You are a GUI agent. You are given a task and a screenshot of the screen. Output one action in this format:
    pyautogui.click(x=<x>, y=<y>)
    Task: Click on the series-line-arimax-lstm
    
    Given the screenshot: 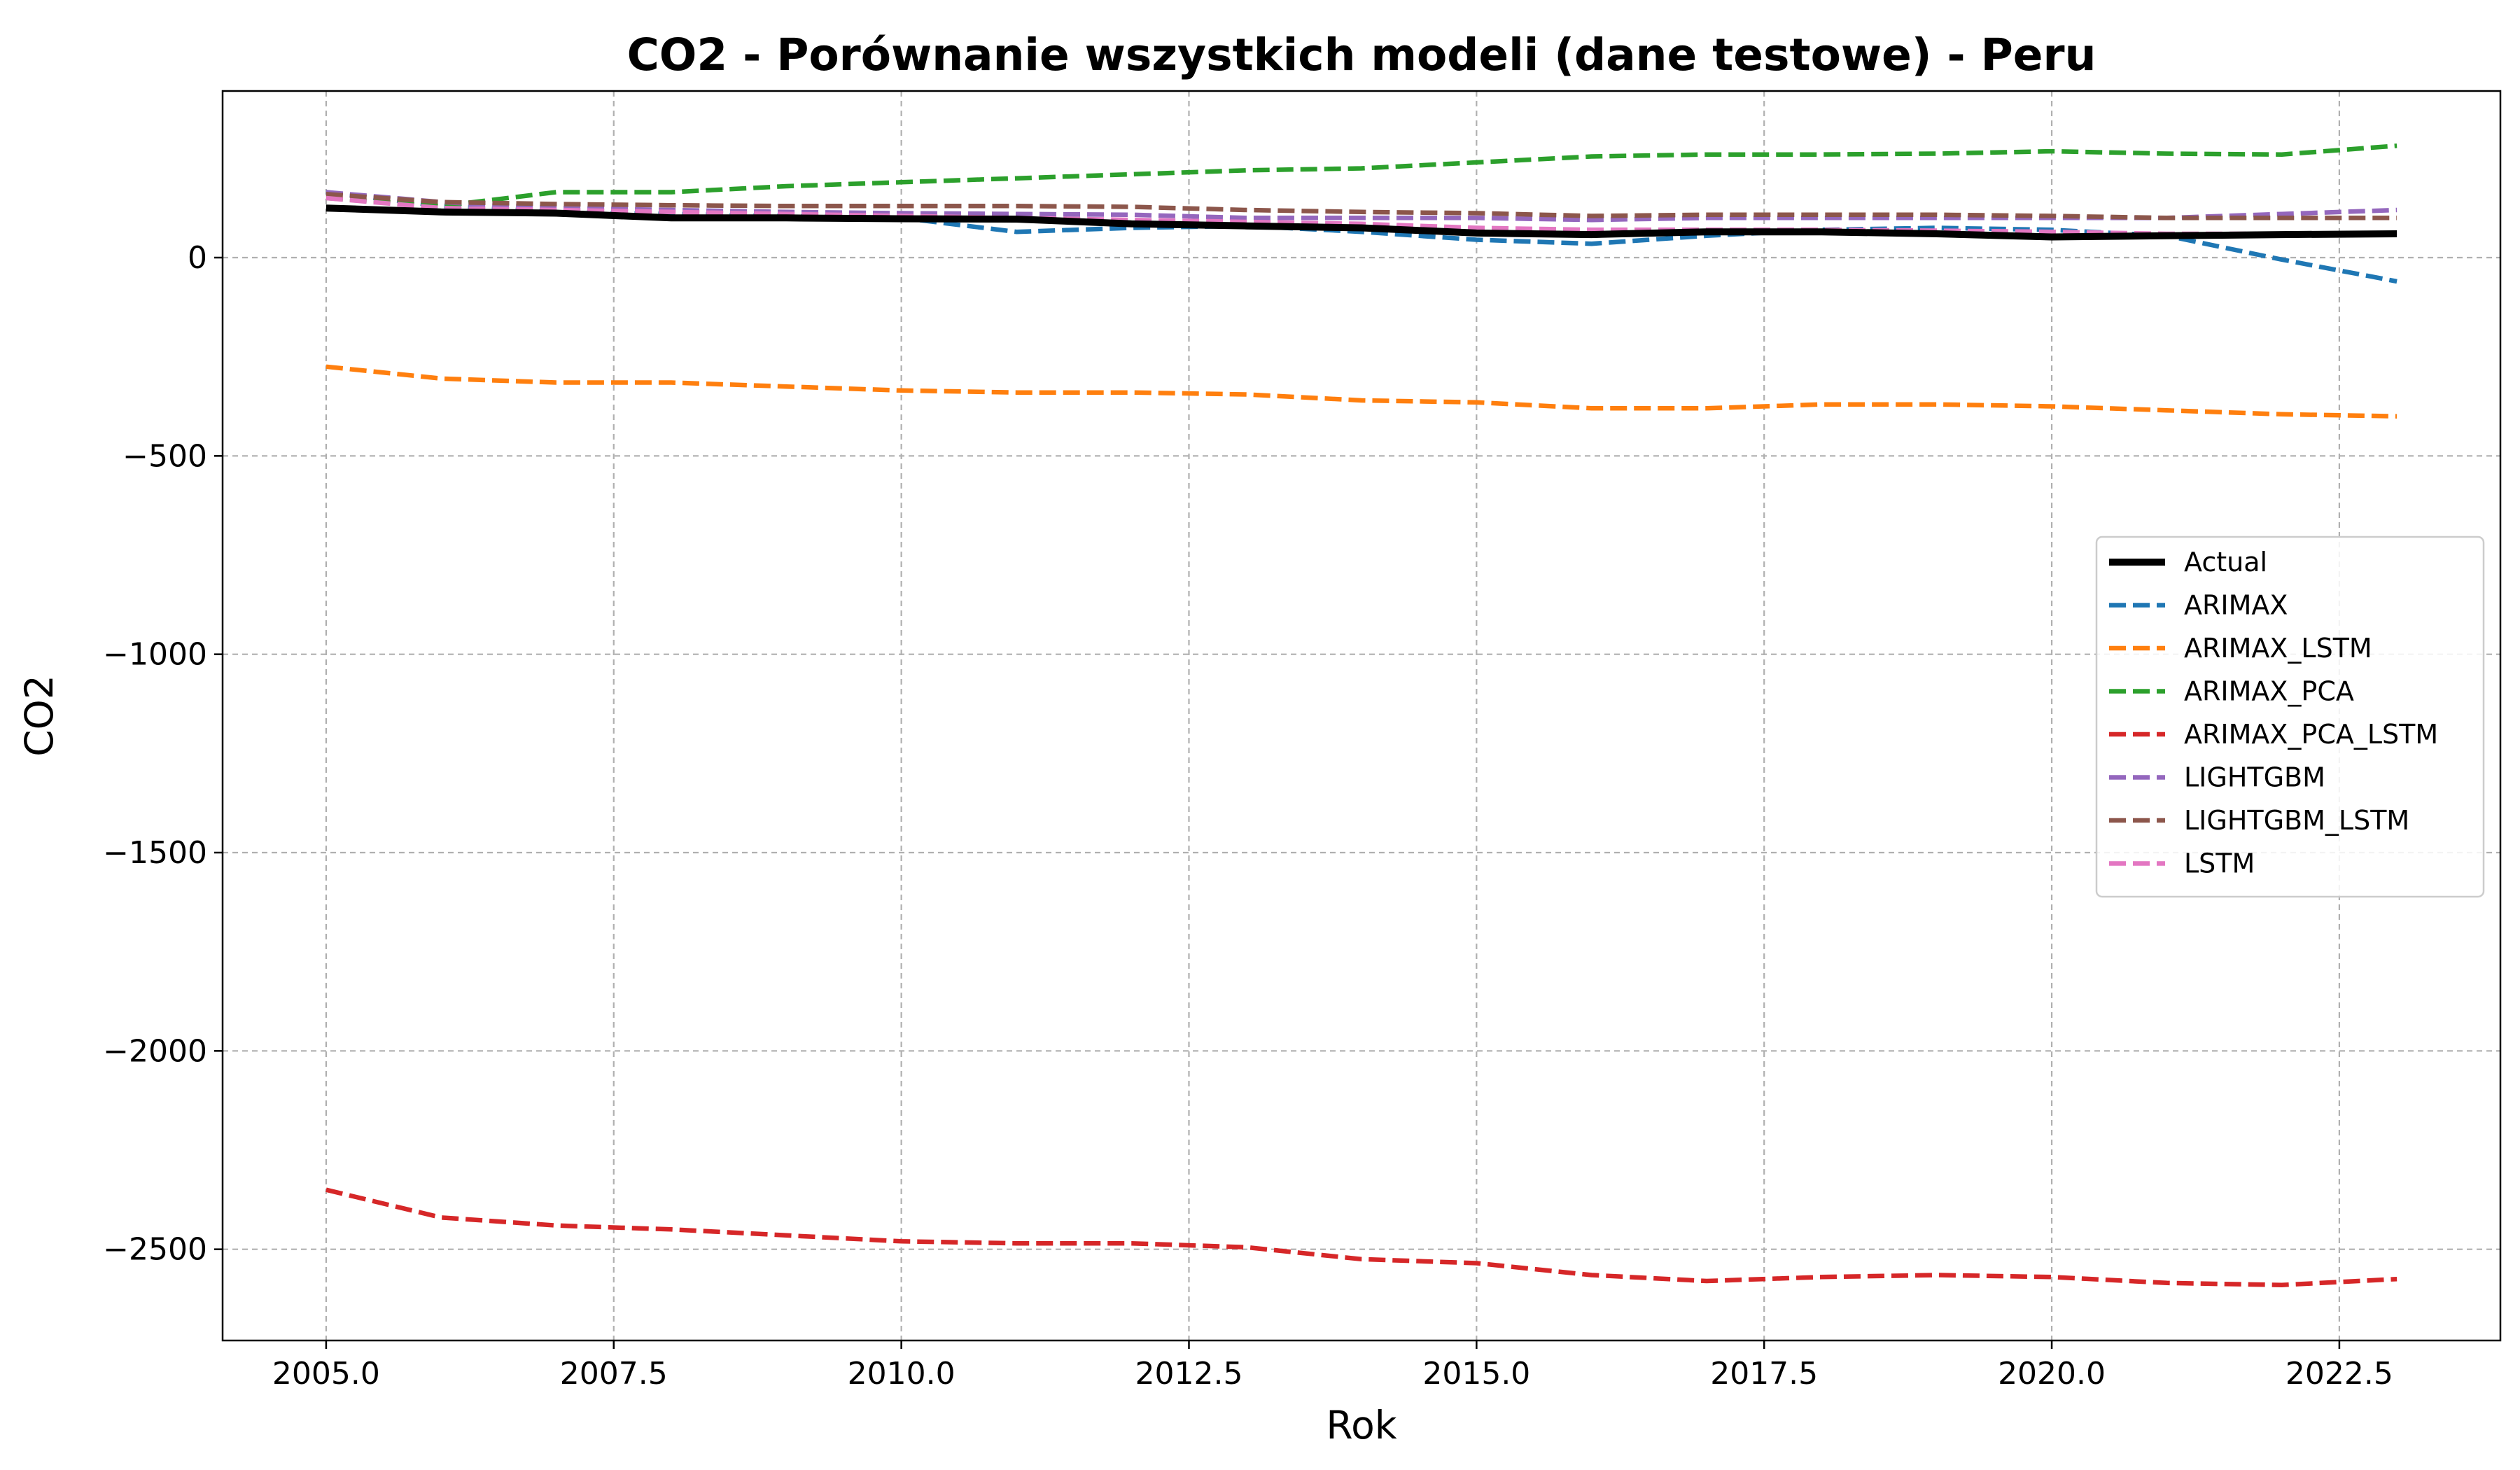 What is the action you would take?
    pyautogui.click(x=1362, y=391)
    